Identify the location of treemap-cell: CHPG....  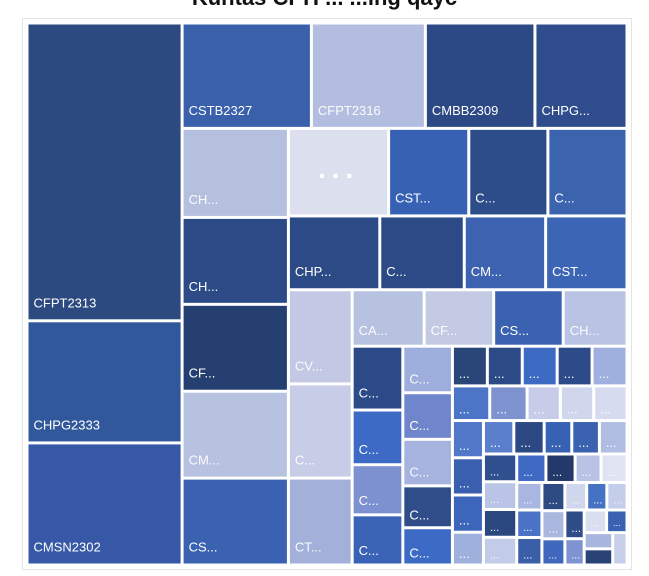
(581, 75).